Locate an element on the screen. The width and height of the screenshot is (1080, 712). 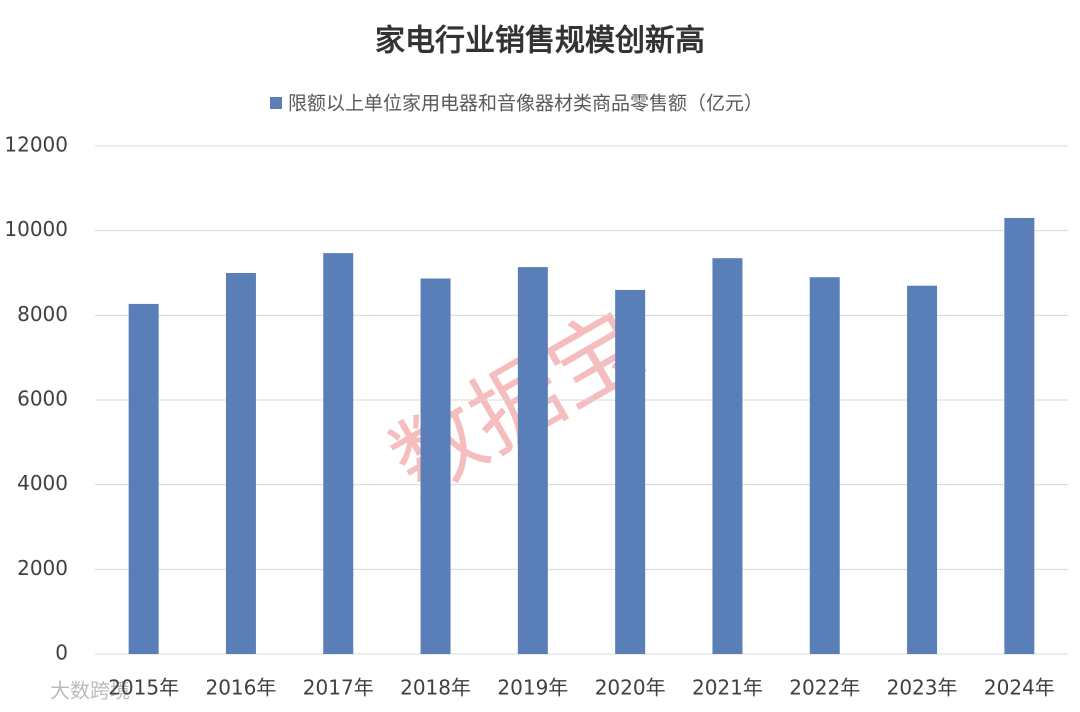
x-tick-label: 2017年 is located at coordinates (338, 688).